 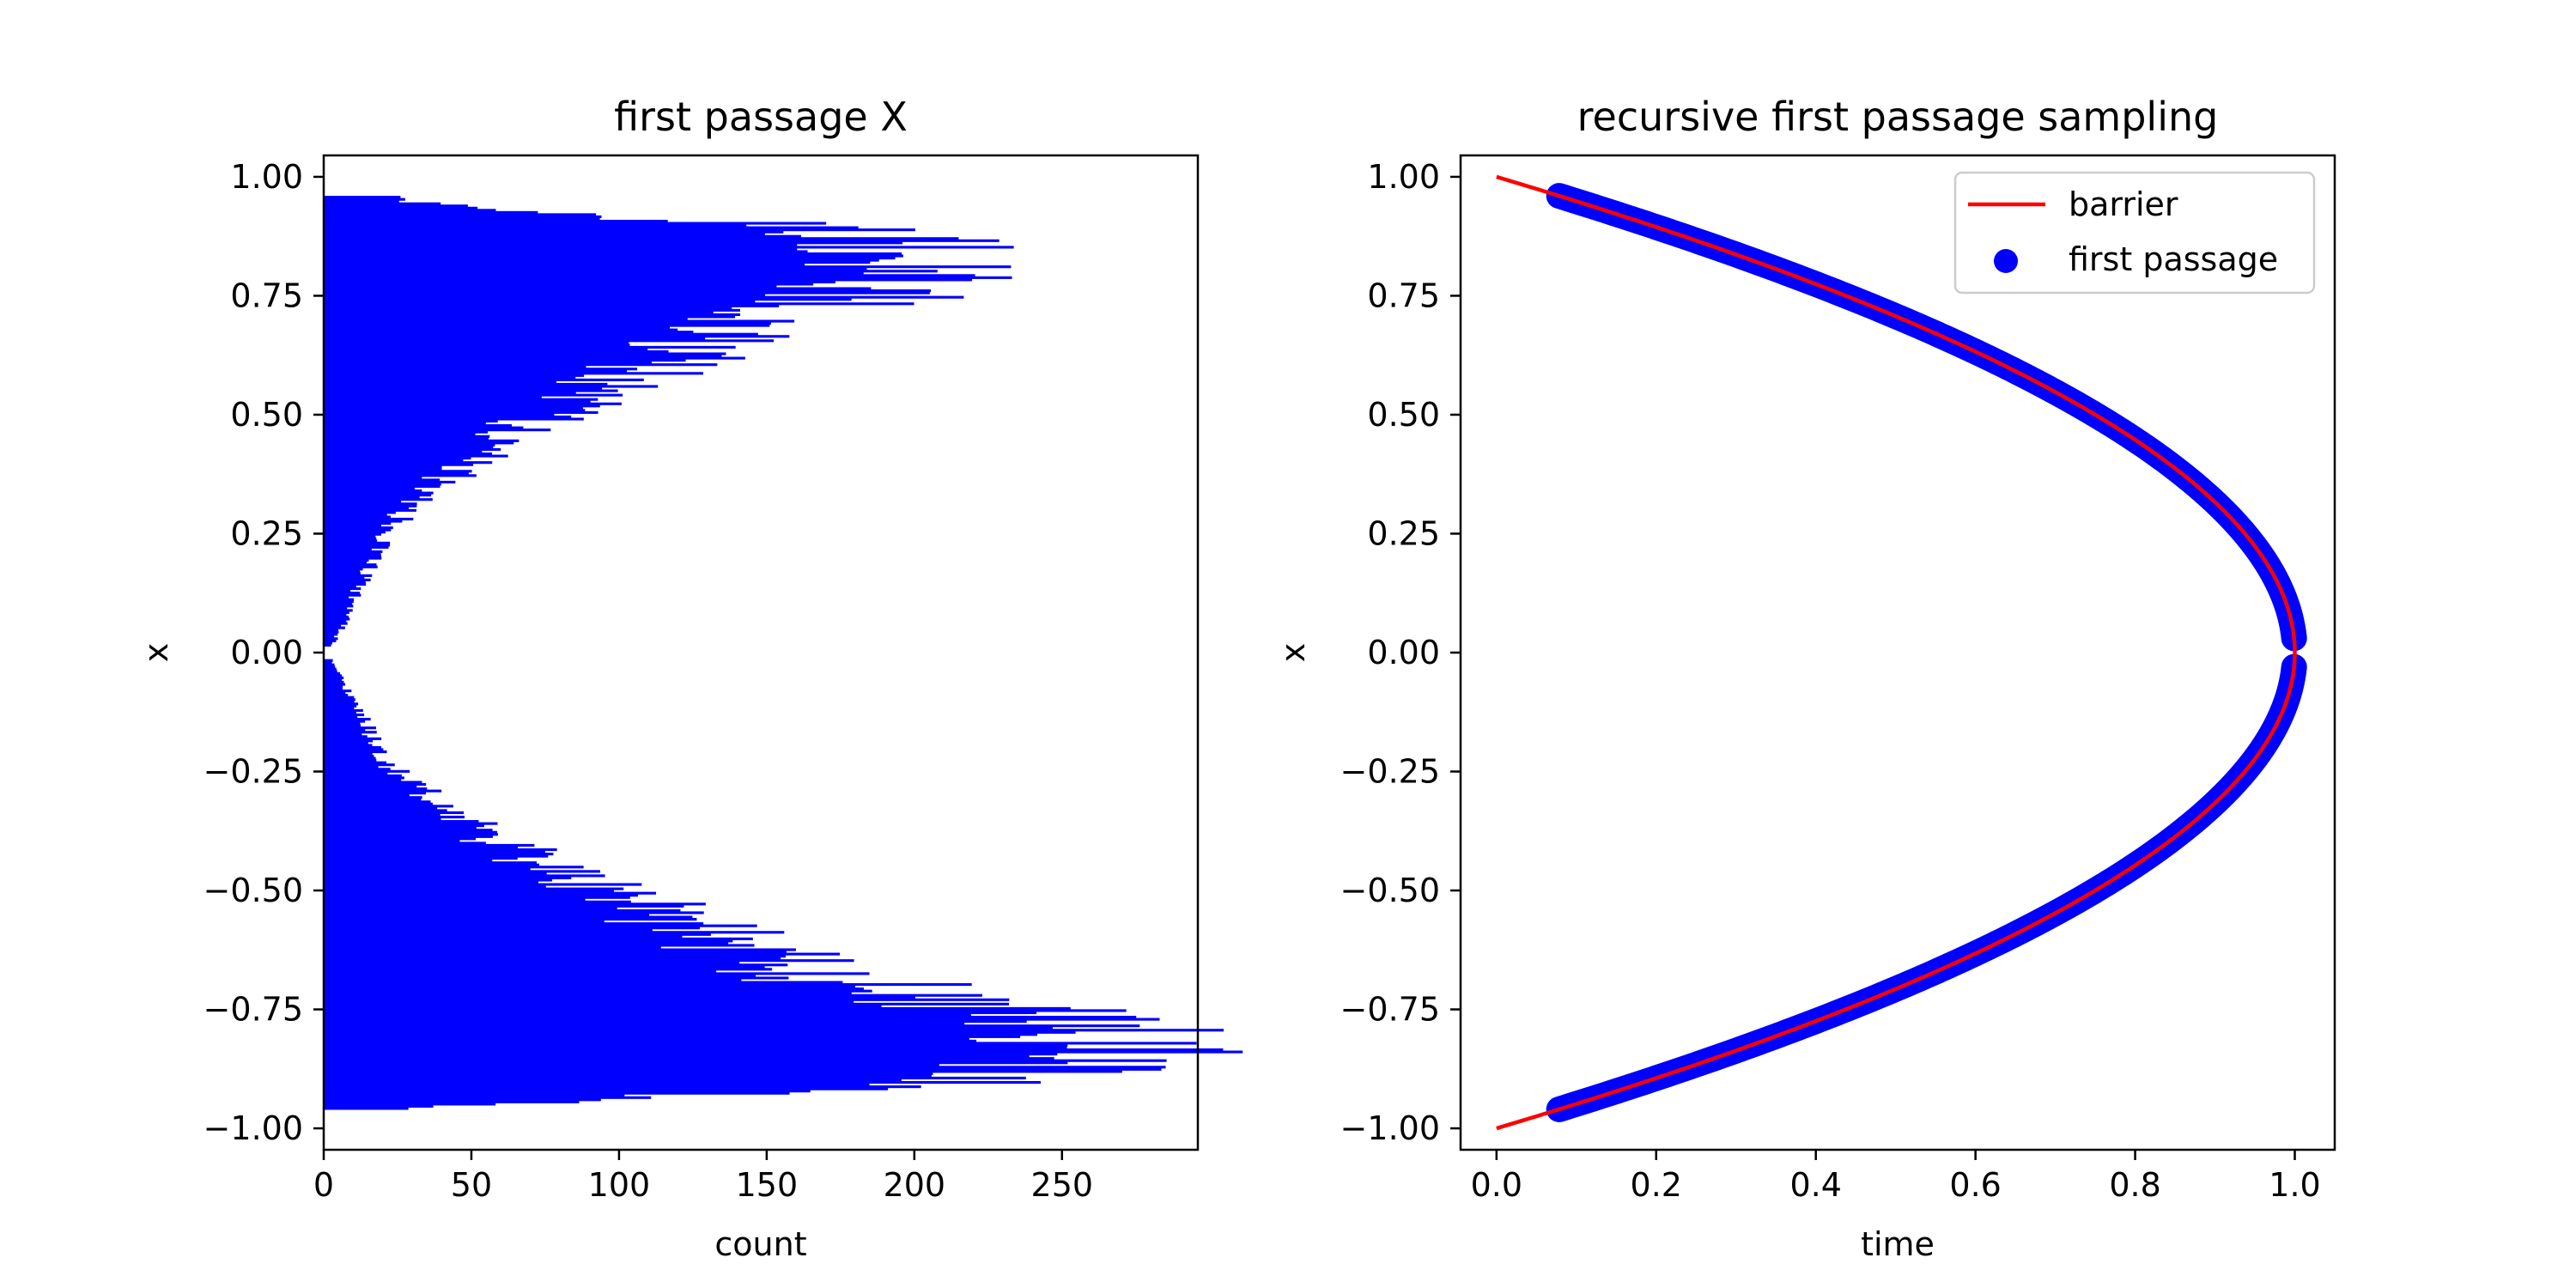 I want to click on sampling-y-tick-label: 0.50, so click(x=1404, y=415).